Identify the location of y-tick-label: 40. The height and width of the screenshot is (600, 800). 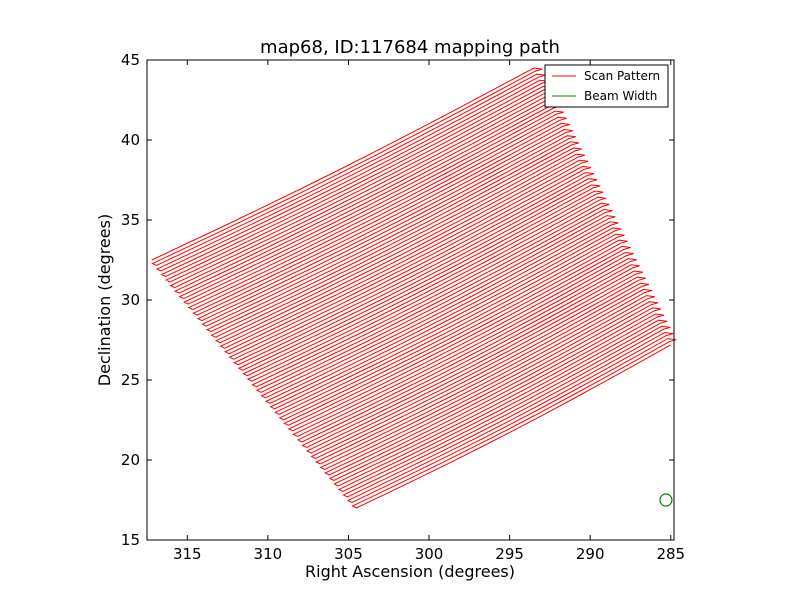
(130, 140).